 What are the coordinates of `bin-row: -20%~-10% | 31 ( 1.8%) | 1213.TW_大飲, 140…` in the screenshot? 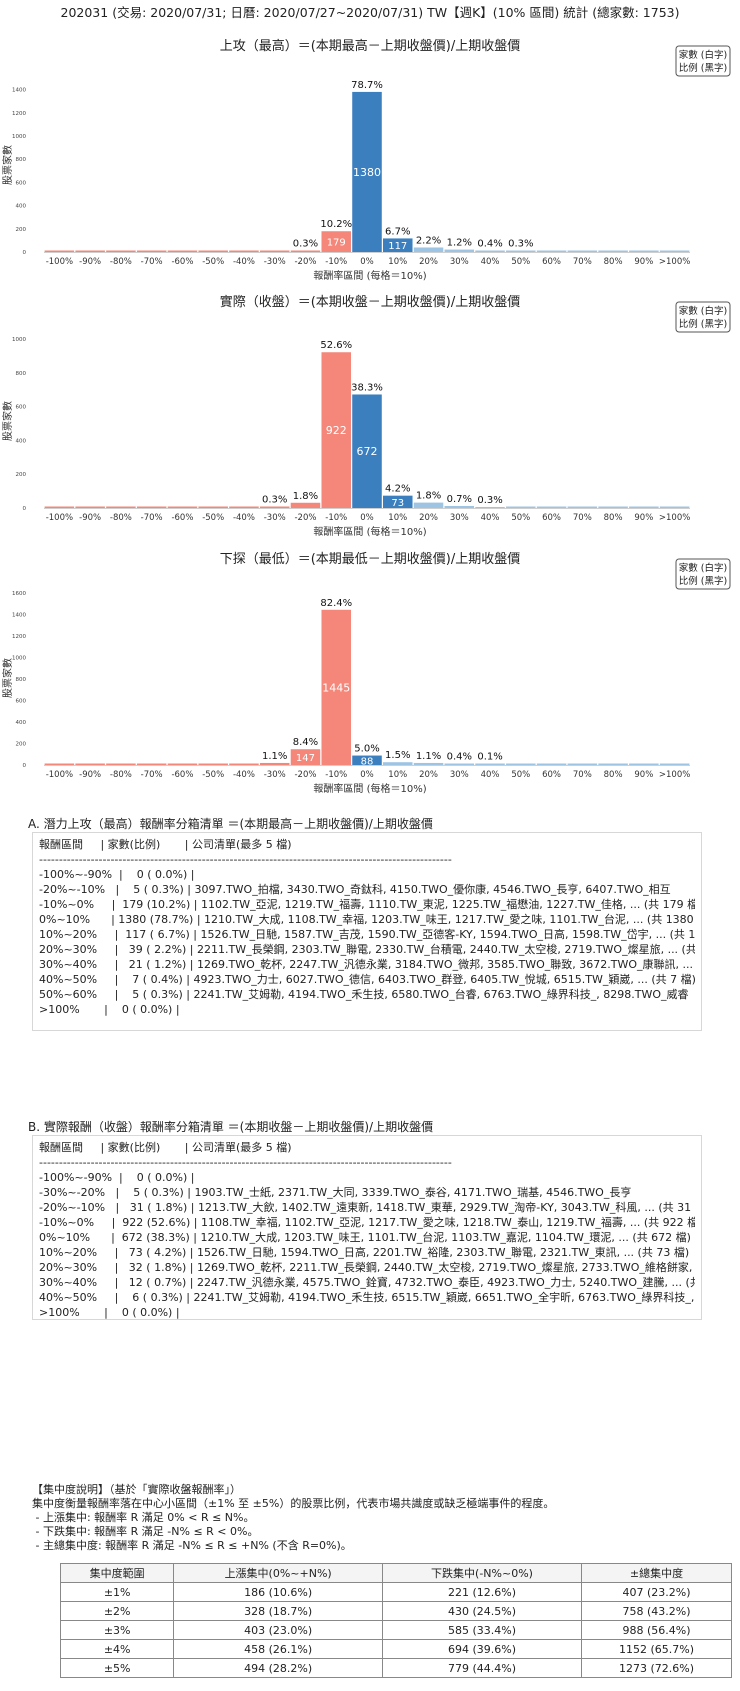 It's located at (367, 1207).